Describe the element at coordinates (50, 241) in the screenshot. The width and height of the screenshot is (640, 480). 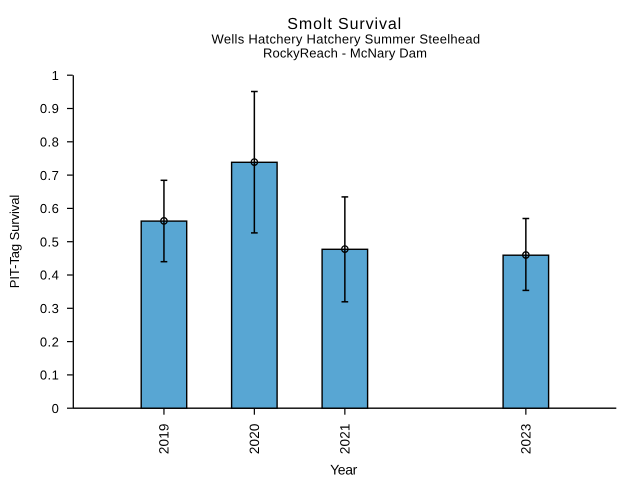
I see `svg-text: 0.5` at that location.